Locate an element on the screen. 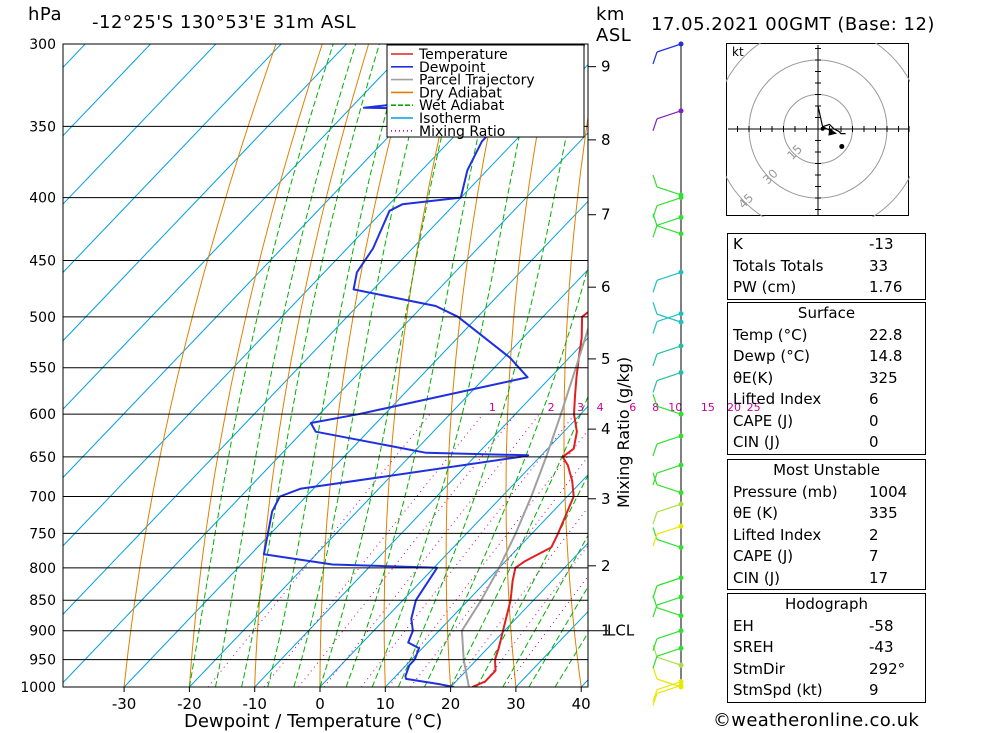 The image size is (1000, 733). temperature-tick-label: 20 is located at coordinates (450, 704).